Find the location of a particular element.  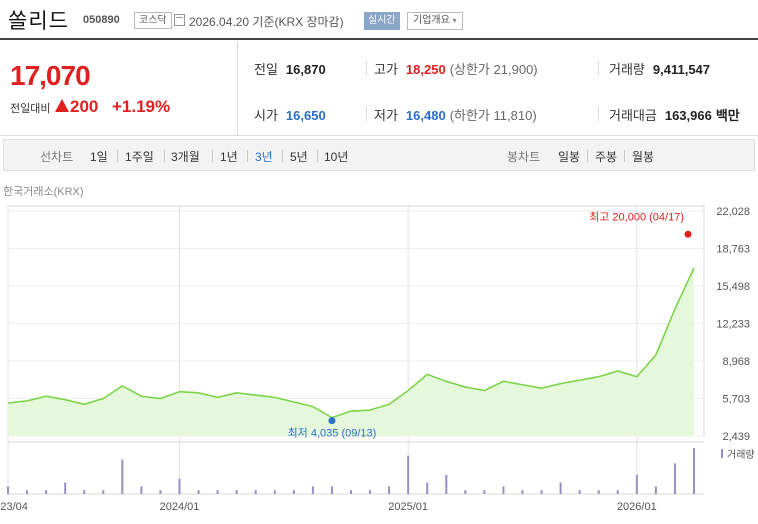

low-point-marker is located at coordinates (332, 421).